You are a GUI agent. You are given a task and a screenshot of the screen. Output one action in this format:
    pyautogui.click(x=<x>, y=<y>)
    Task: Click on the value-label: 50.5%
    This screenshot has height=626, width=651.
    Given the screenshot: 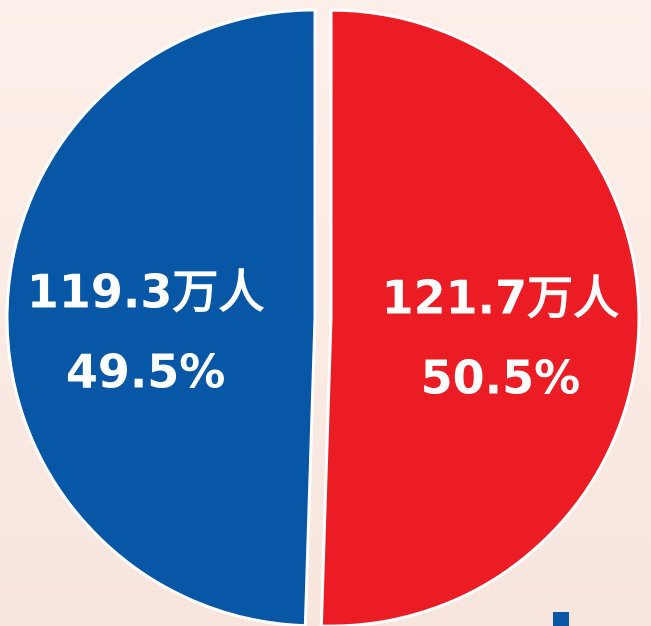 What is the action you would take?
    pyautogui.click(x=501, y=377)
    